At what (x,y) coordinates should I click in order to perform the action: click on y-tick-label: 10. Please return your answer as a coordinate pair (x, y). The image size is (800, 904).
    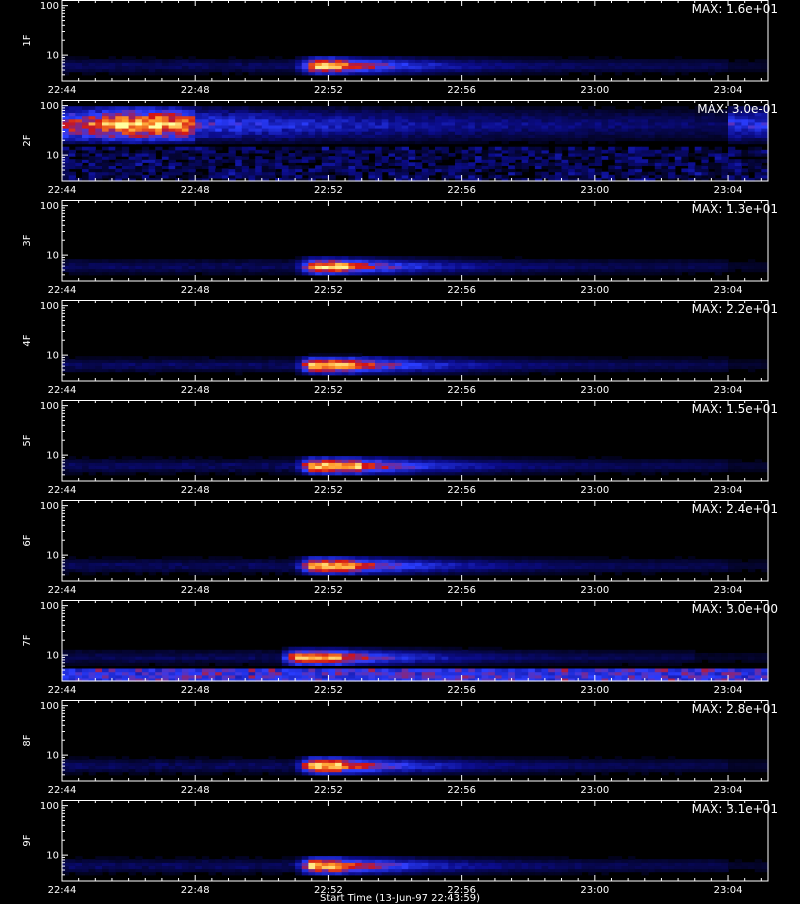
    Looking at the image, I should click on (52, 256).